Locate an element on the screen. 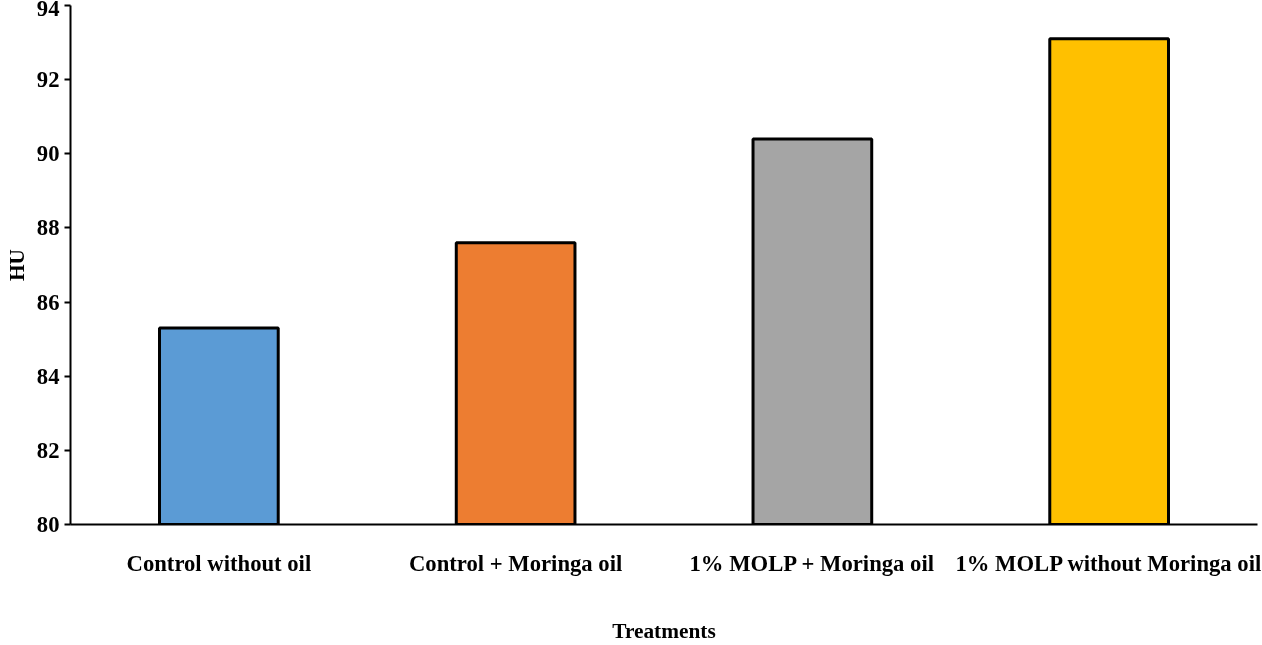 The height and width of the screenshot is (645, 1262). x-axis-title: Treatments is located at coordinates (664, 630).